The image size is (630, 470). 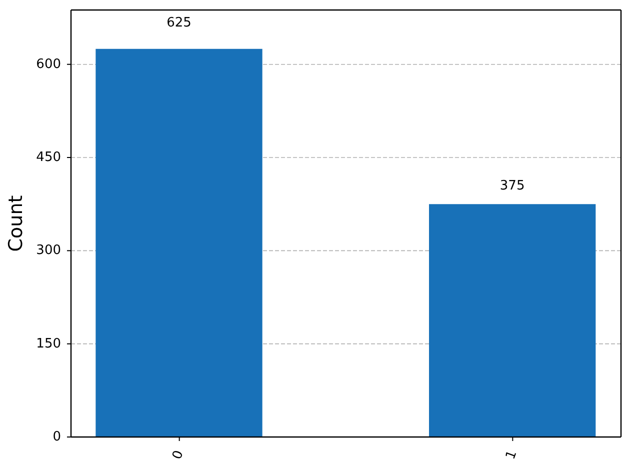 I want to click on y-axis-title: Count, so click(x=16, y=223).